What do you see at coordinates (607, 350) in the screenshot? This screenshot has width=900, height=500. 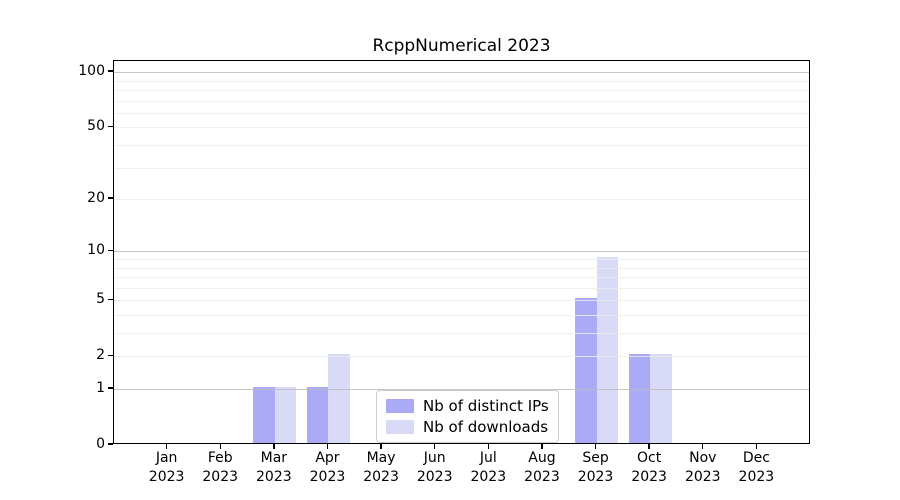 I see `bar-downloads-sep` at bounding box center [607, 350].